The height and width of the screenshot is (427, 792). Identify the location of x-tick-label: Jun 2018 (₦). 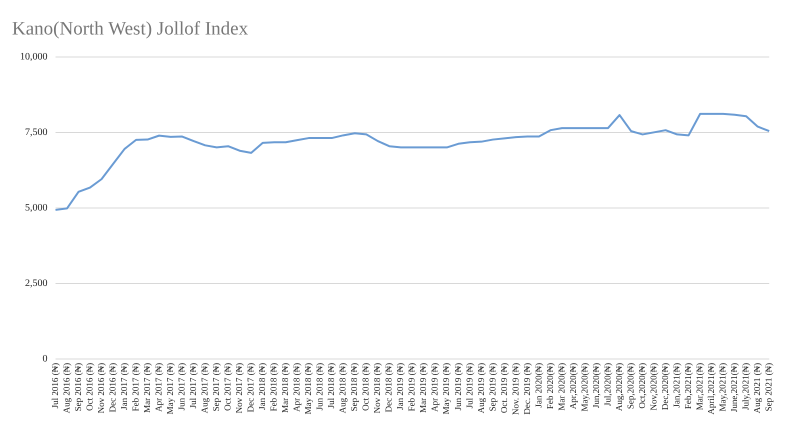
(319, 386).